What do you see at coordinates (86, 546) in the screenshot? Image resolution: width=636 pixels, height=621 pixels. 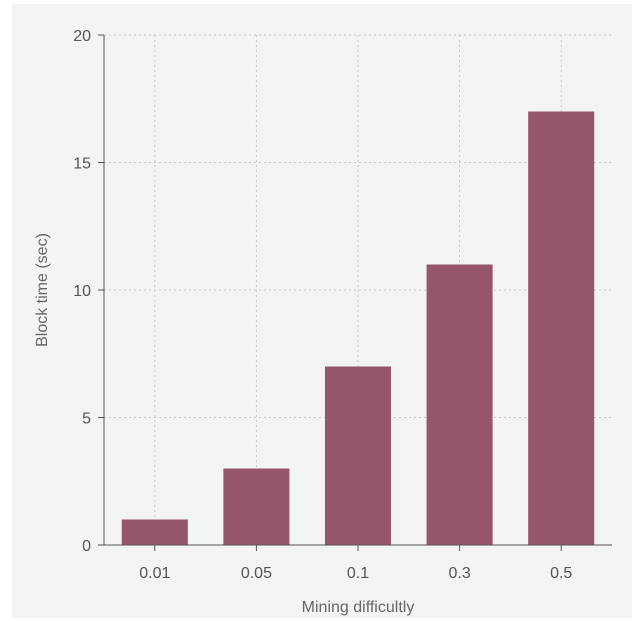 I see `y-tick-label: 0` at bounding box center [86, 546].